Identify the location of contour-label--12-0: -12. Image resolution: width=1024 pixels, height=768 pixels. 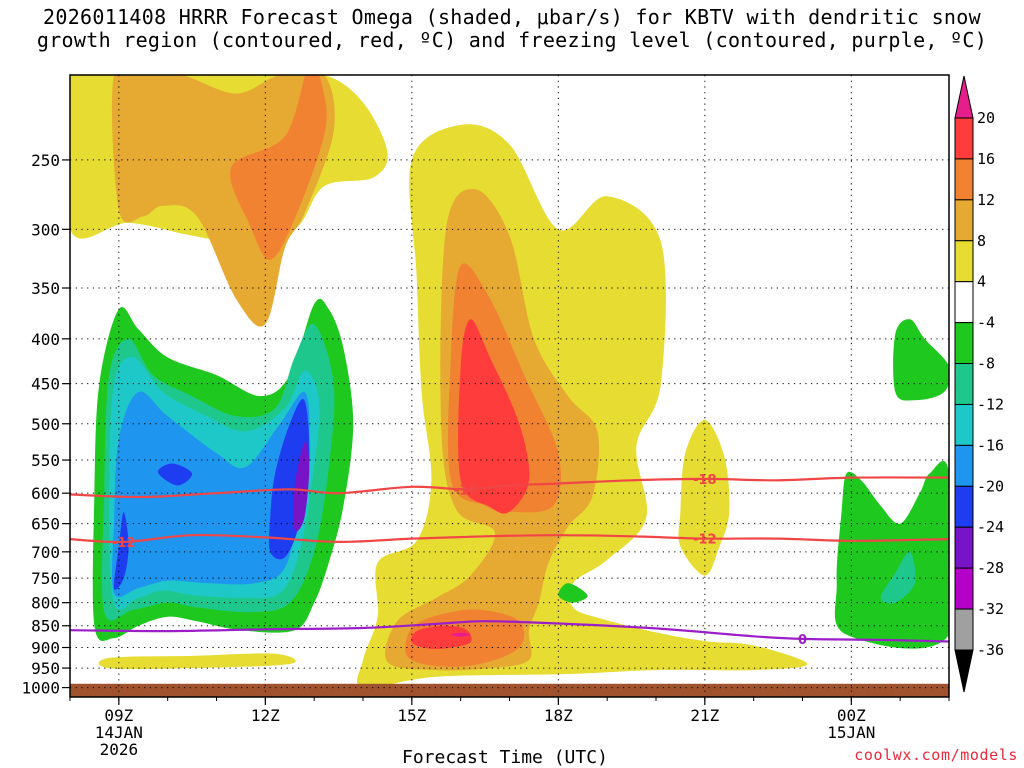
(124, 543).